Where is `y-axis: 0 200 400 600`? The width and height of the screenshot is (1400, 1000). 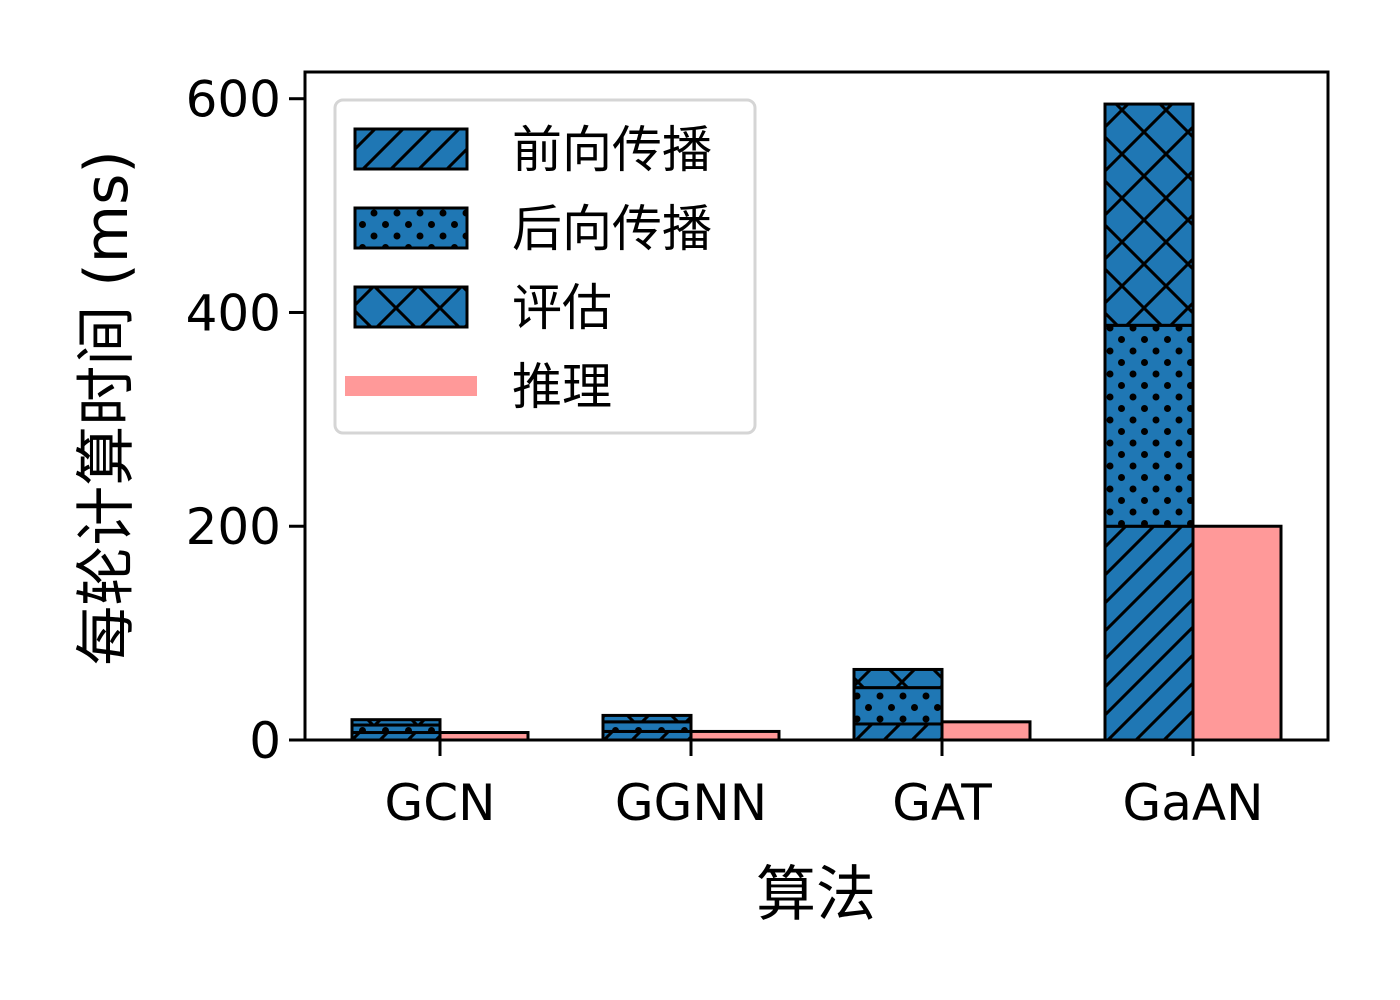 y-axis: 0 200 400 600 is located at coordinates (245, 420).